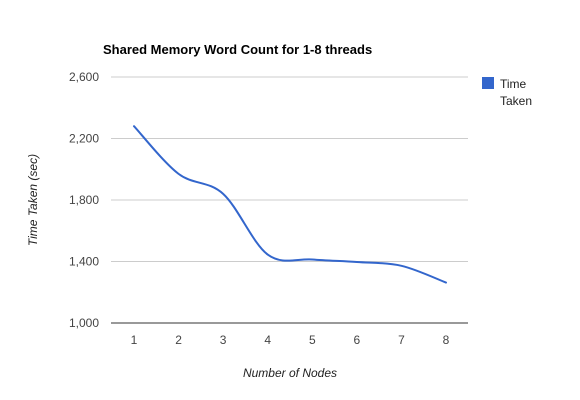  I want to click on legend: Time Taken, so click(507, 92).